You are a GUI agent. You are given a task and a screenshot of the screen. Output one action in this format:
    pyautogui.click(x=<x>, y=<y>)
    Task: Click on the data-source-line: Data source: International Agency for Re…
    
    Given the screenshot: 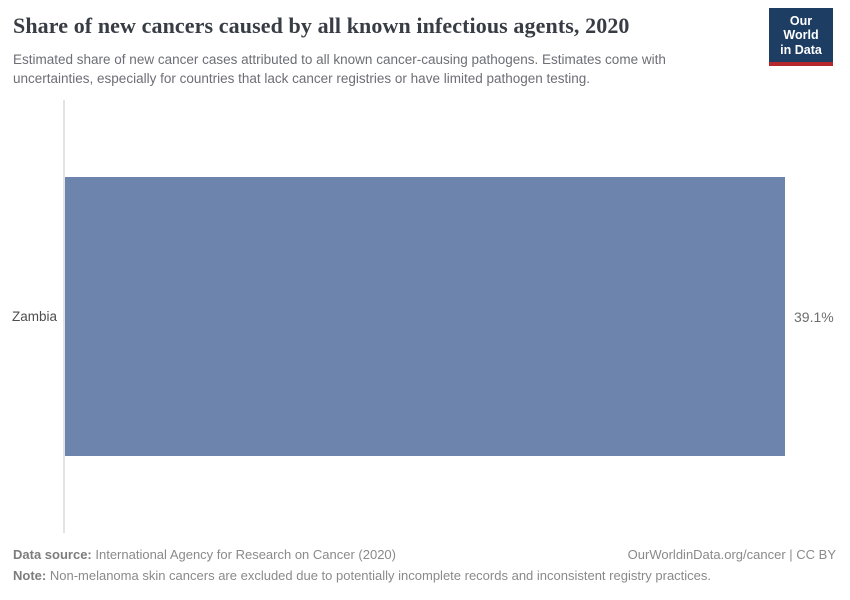 What is the action you would take?
    pyautogui.click(x=204, y=555)
    